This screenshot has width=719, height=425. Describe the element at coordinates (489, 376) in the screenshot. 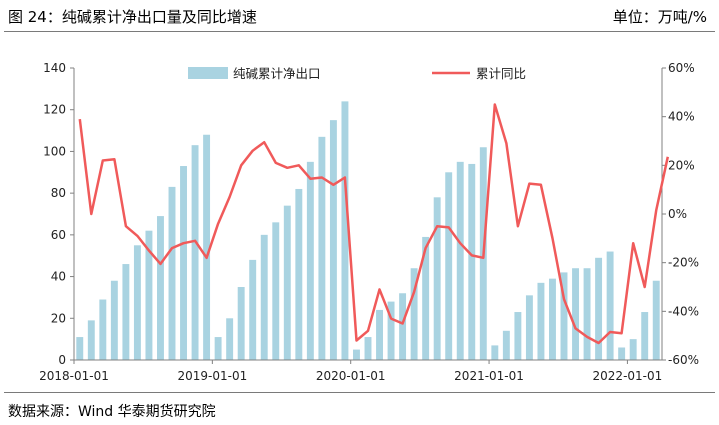

I see `x-tick-label: 2021-01-01` at that location.